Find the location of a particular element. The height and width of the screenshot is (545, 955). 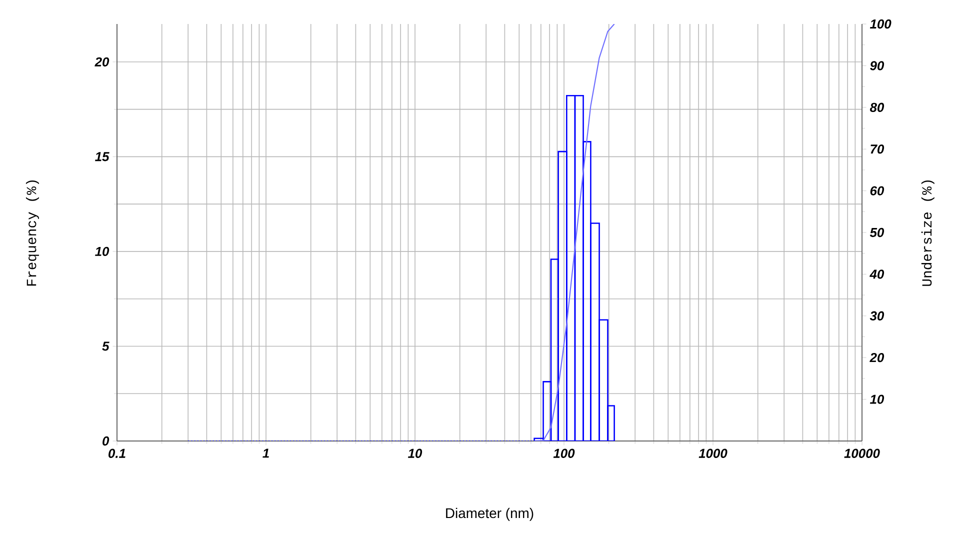

y2-tick-label: 90 is located at coordinates (877, 65).